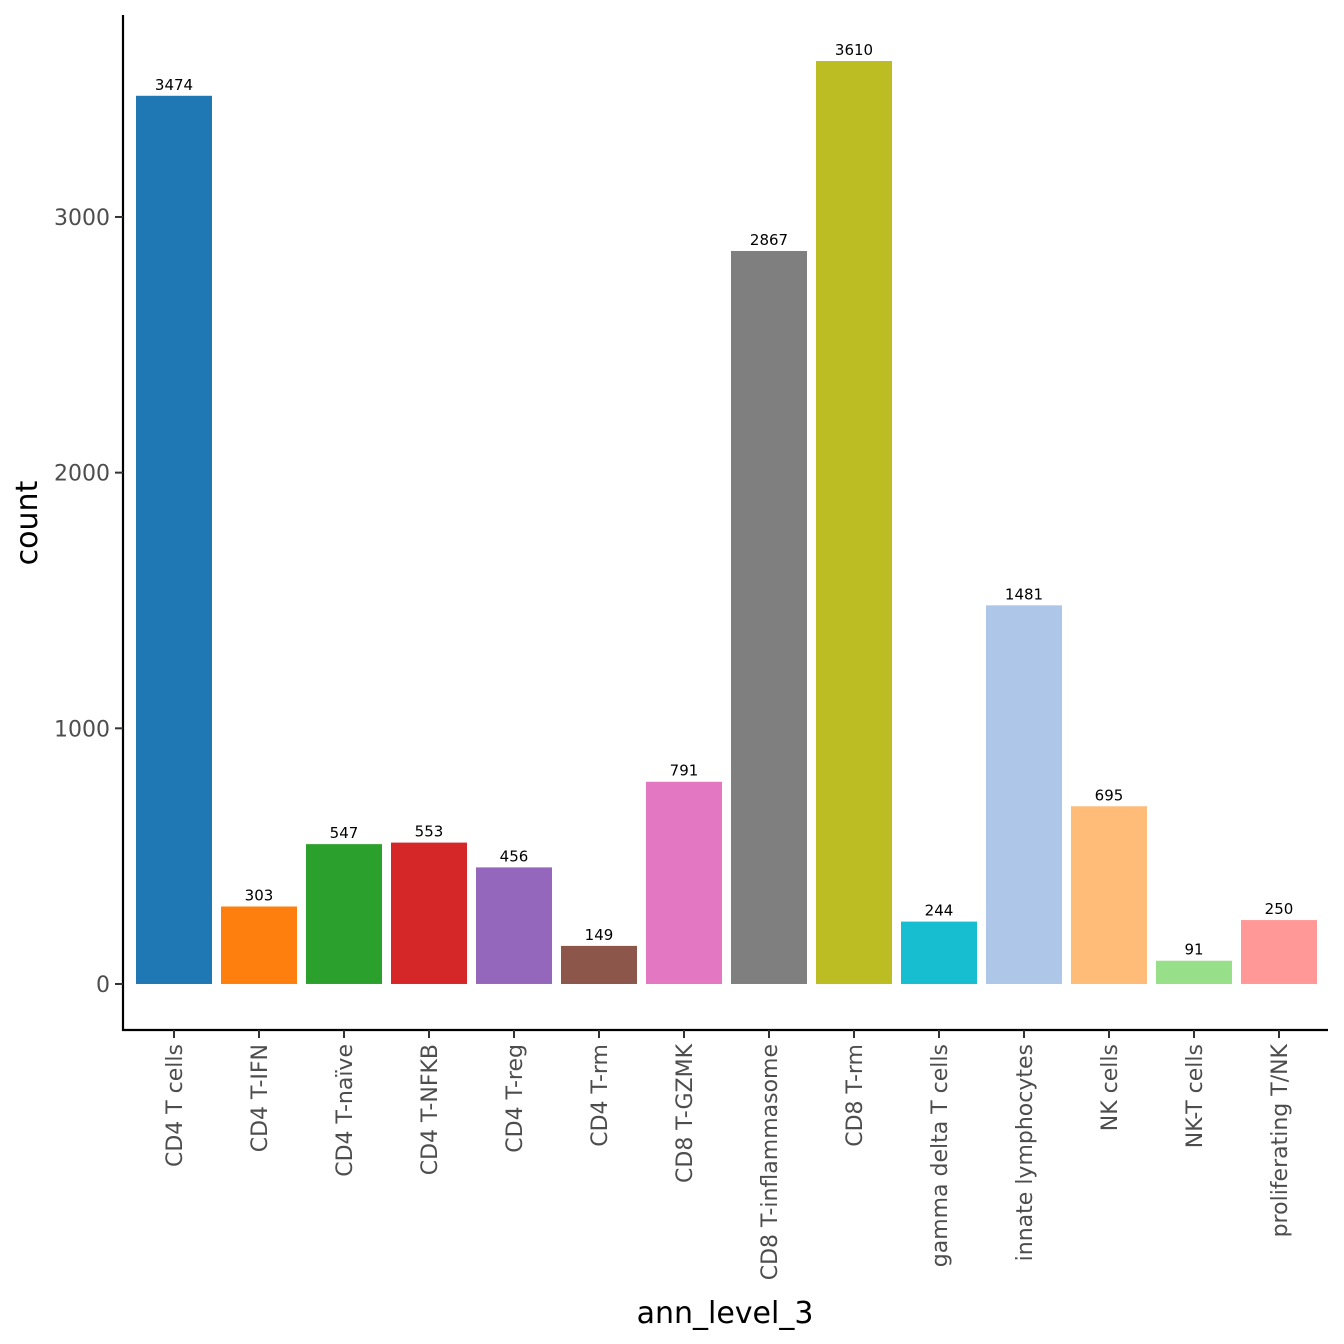  Describe the element at coordinates (1109, 795) in the screenshot. I see `data-label-11: 695` at that location.